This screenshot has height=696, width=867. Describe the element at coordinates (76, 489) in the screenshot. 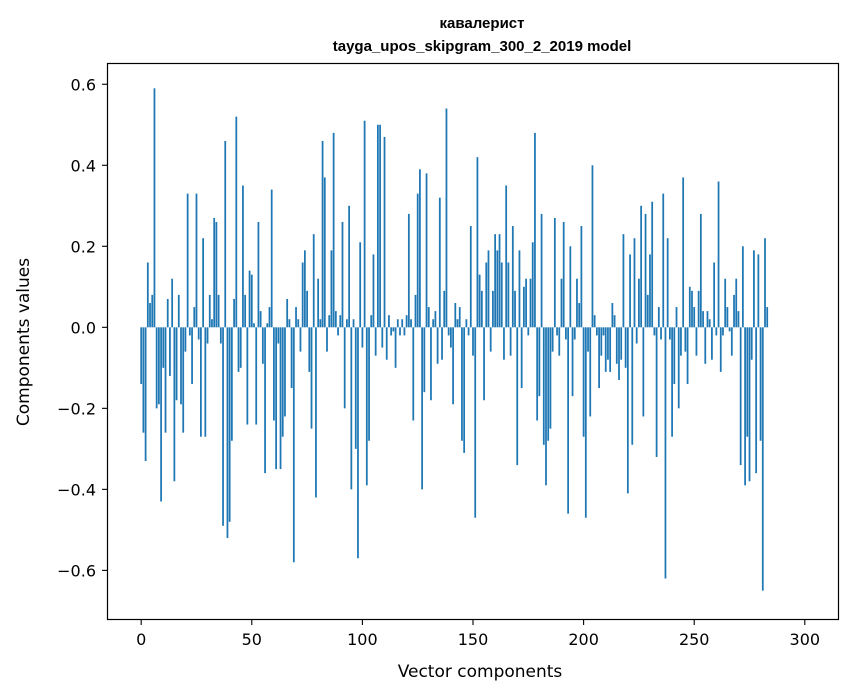

I see `y-tick-label: −0.4` at that location.